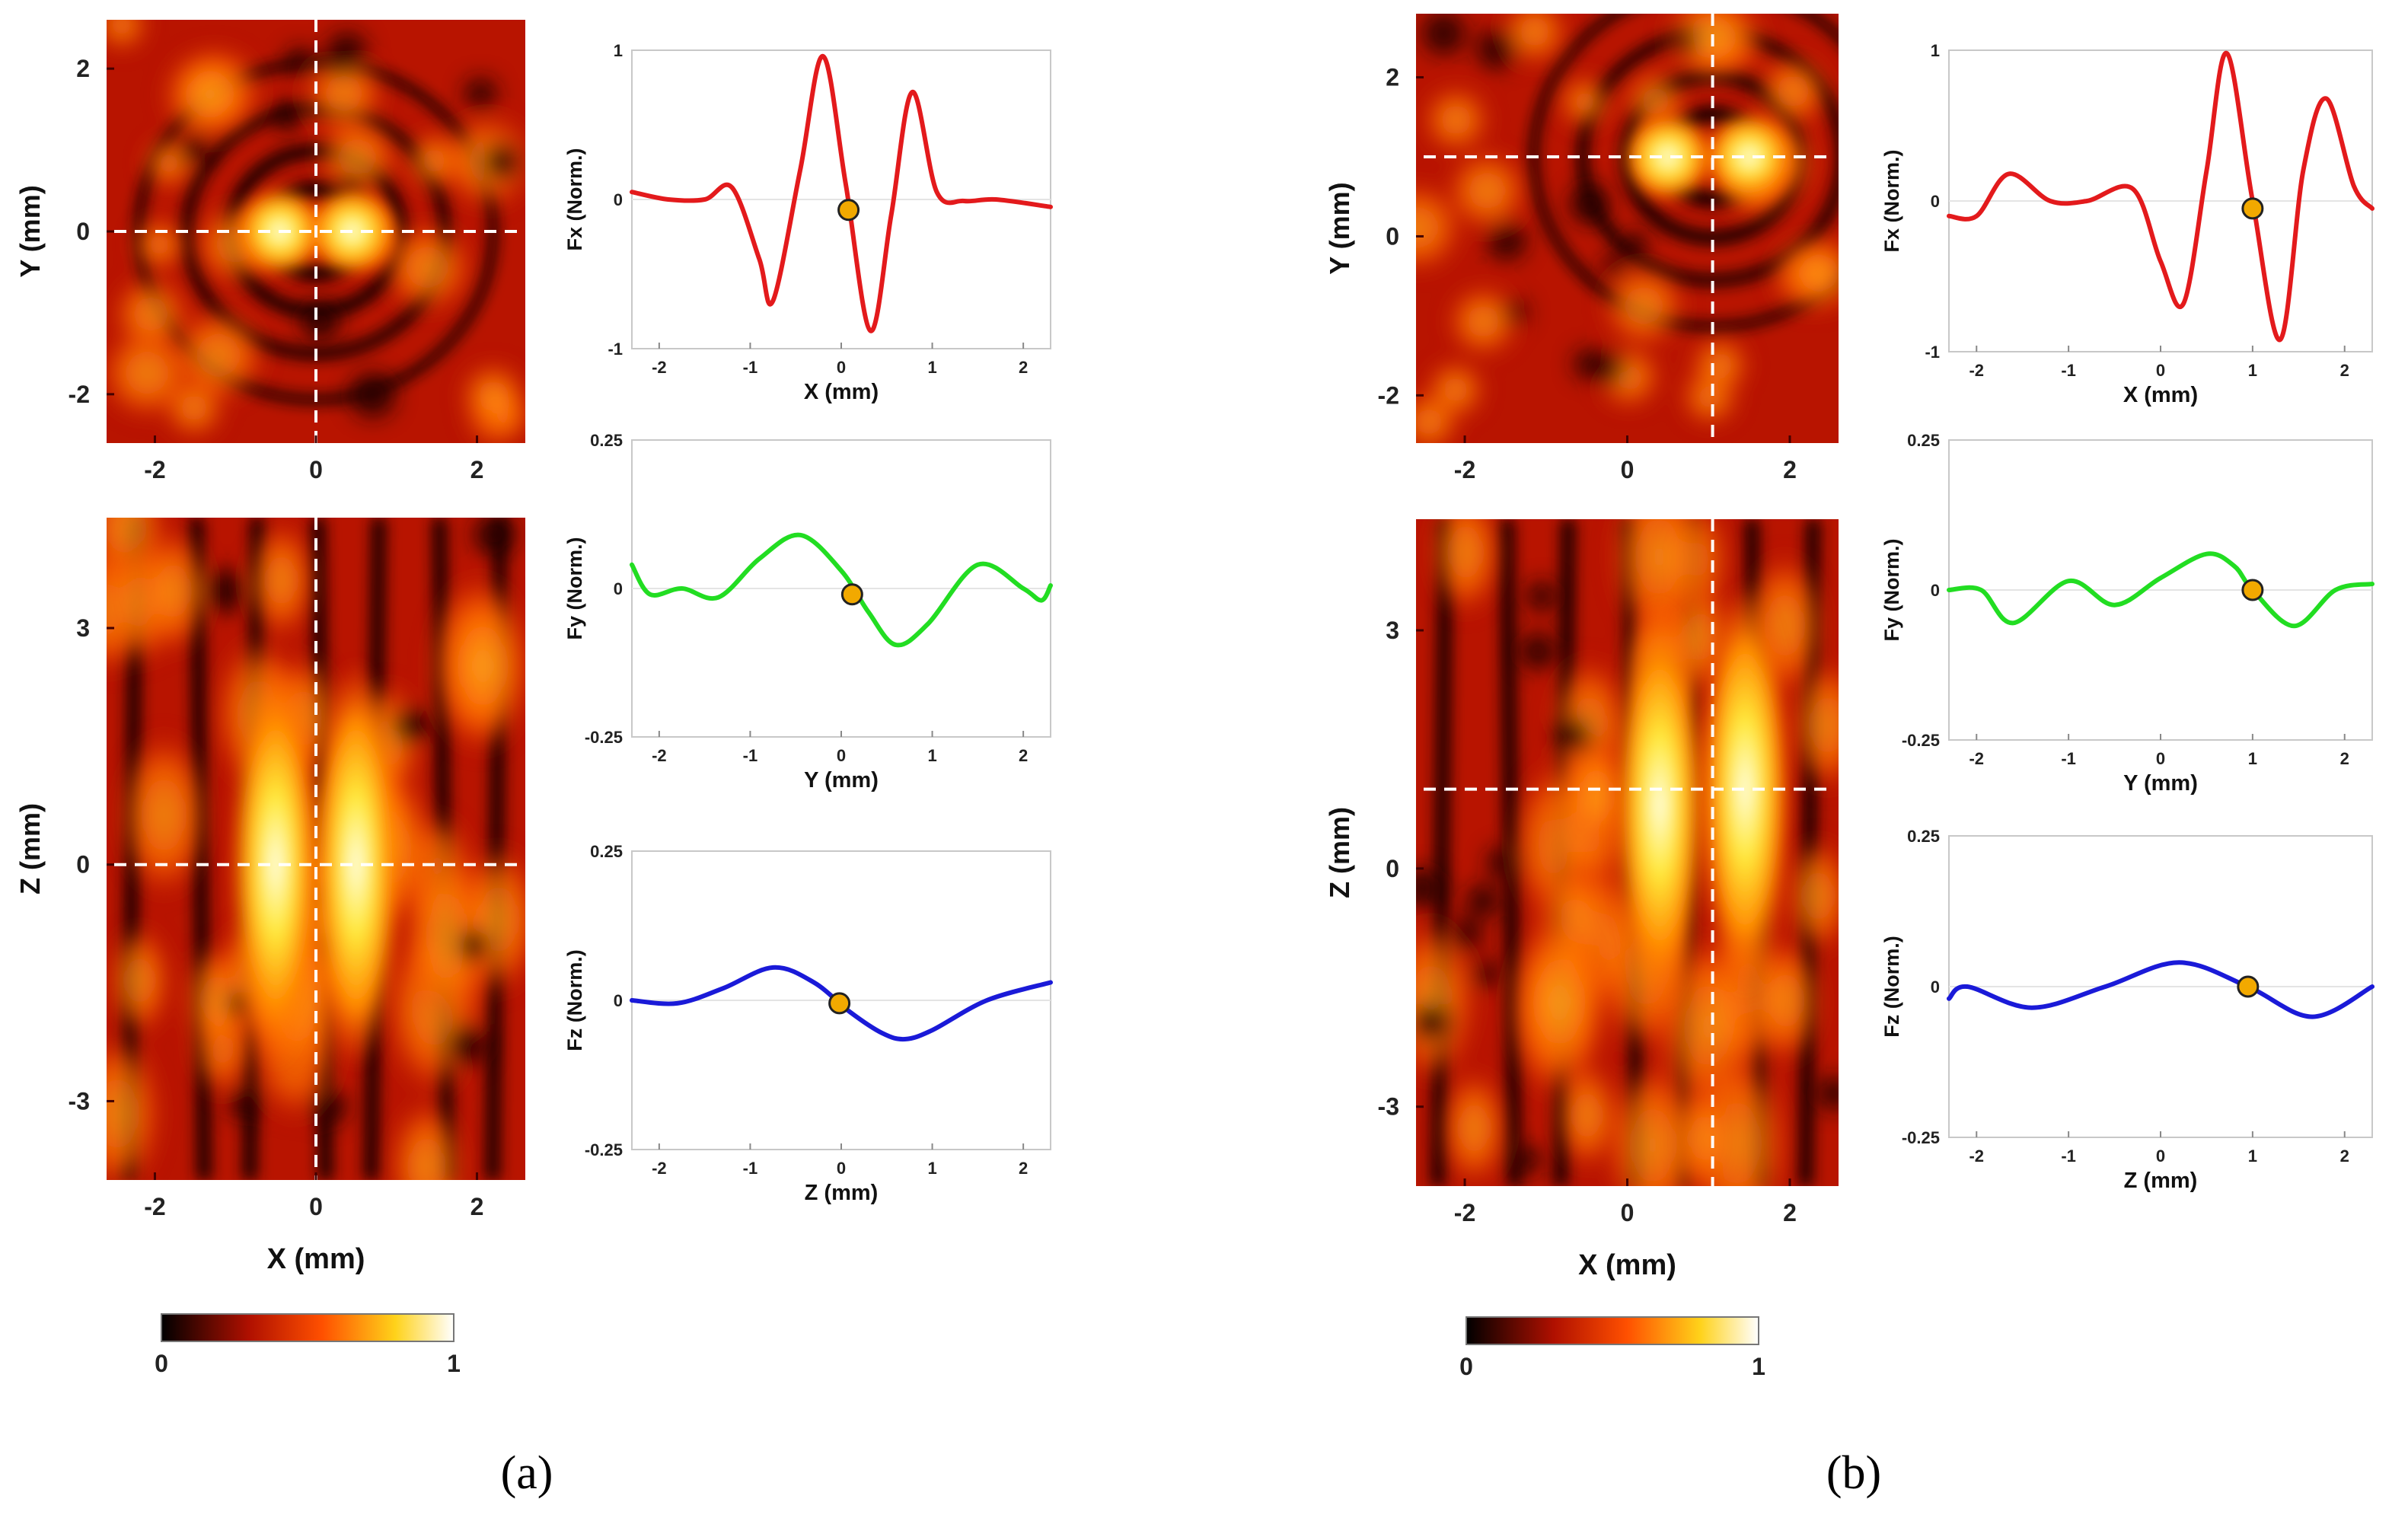 The width and height of the screenshot is (2408, 1518). I want to click on lineplot-fy-plot: -2 -1 0 1 2 -0.25 0 0.25 Fy (Norm.) Y (mm), so click(808, 611).